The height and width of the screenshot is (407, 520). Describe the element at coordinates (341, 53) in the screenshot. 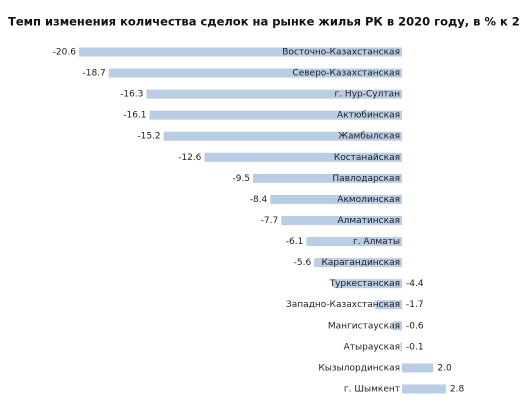

I see `category-label: Восточно-Казахстанская` at that location.